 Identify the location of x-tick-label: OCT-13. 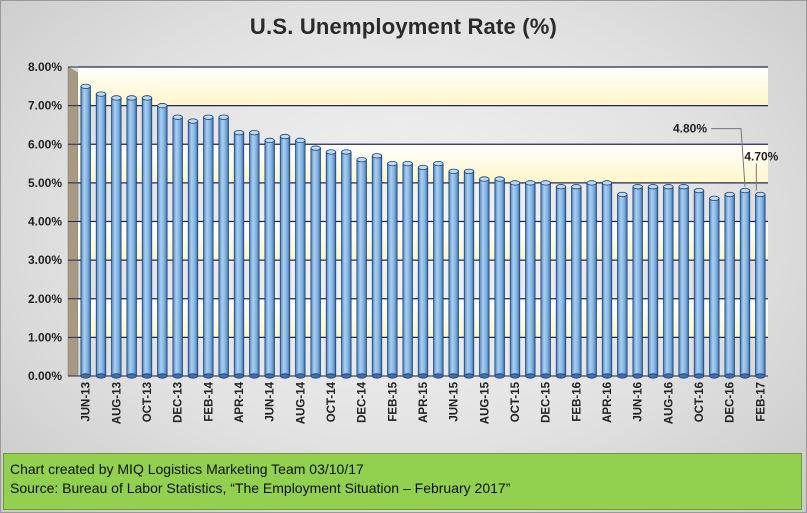
(148, 402).